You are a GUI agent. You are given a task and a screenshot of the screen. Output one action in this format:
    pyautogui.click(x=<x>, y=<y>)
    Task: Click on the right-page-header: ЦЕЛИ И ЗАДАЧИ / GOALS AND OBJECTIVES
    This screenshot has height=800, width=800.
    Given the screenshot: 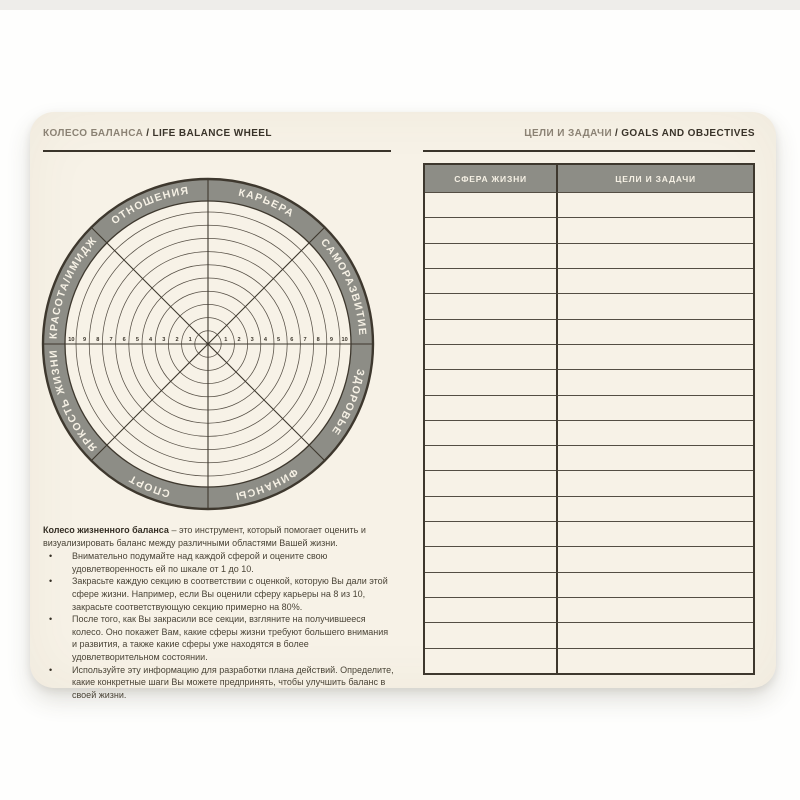 What is the action you would take?
    pyautogui.click(x=589, y=140)
    